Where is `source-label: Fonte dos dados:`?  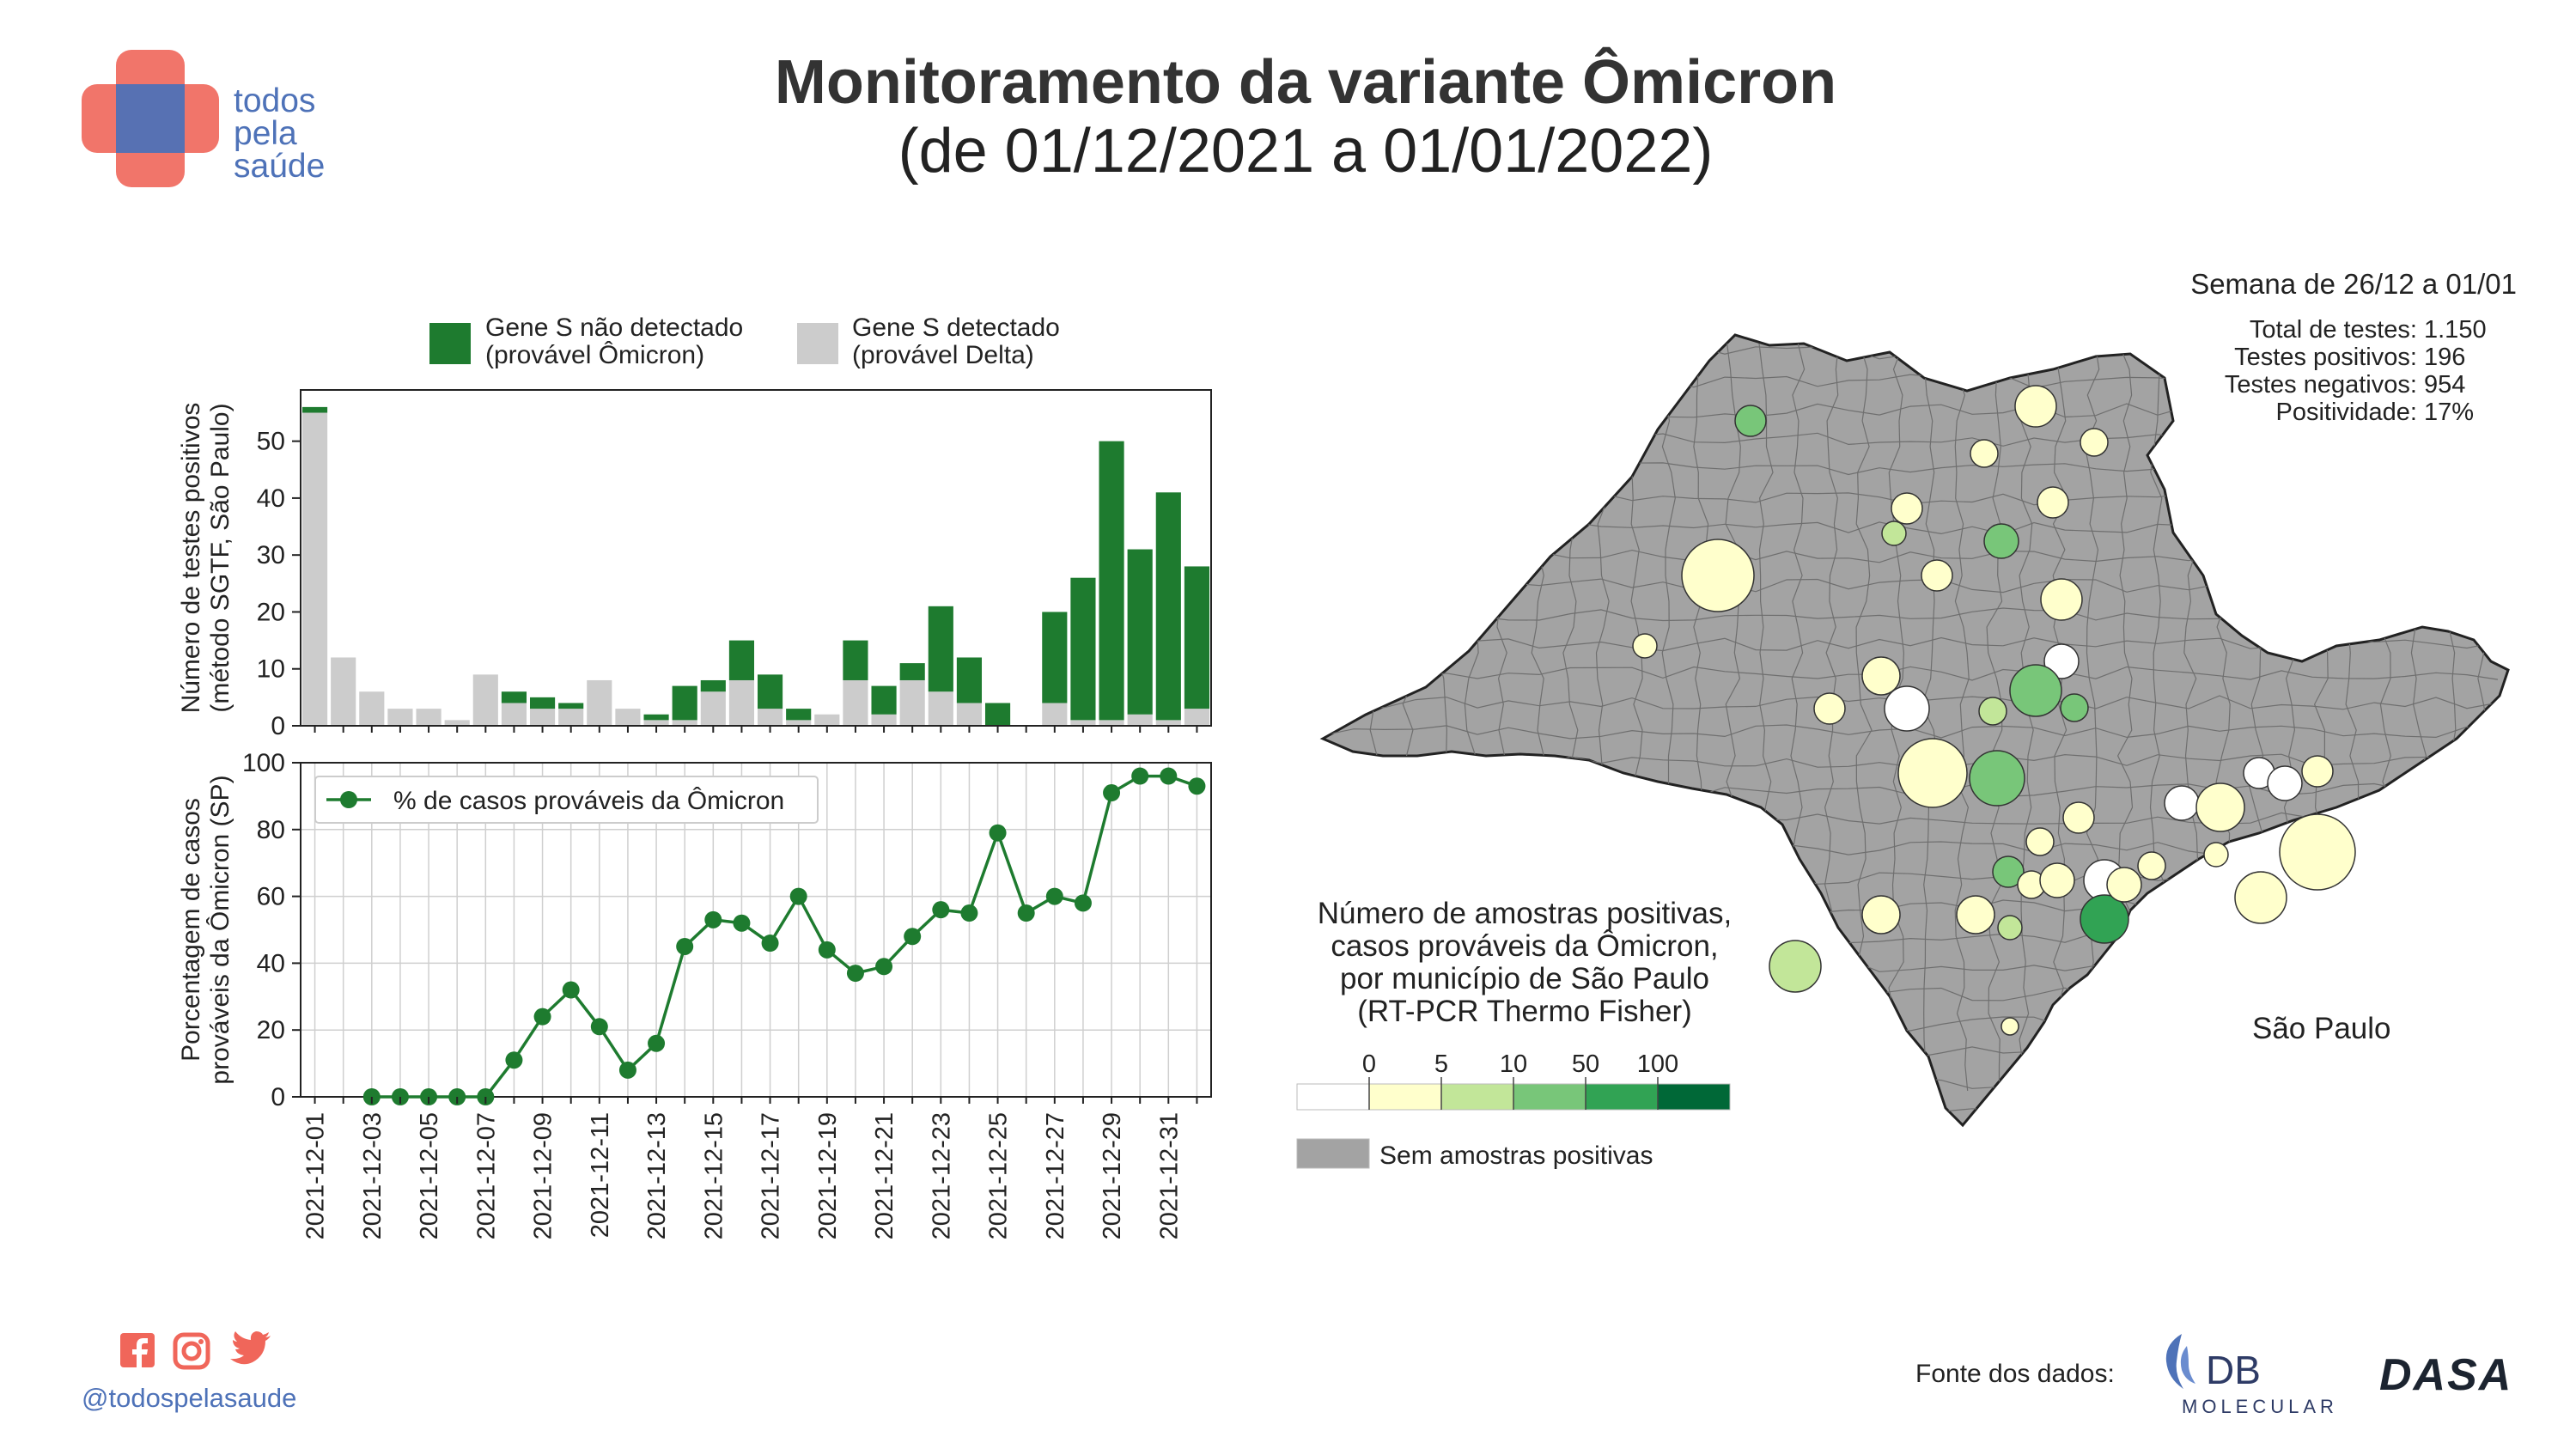
source-label: Fonte dos dados: is located at coordinates (2015, 1374).